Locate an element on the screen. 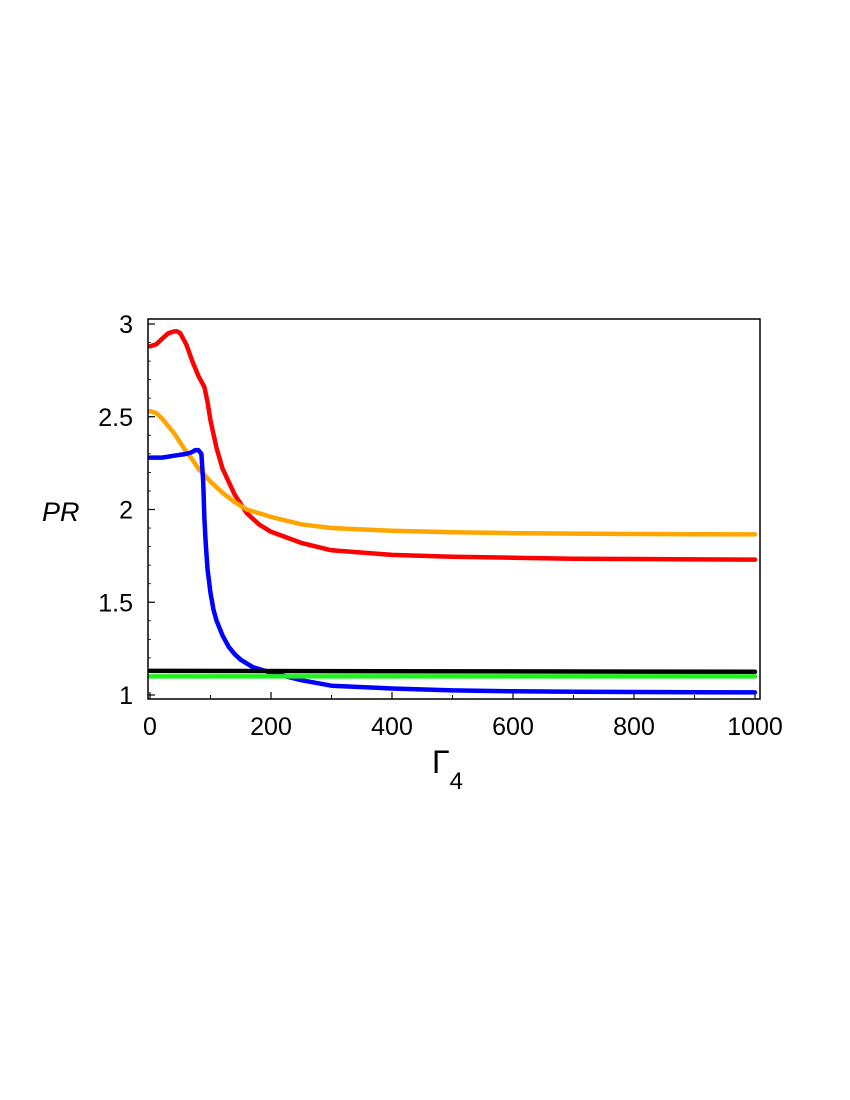 This screenshot has width=850, height=1100. y-tick-label: 2 is located at coordinates (126, 511).